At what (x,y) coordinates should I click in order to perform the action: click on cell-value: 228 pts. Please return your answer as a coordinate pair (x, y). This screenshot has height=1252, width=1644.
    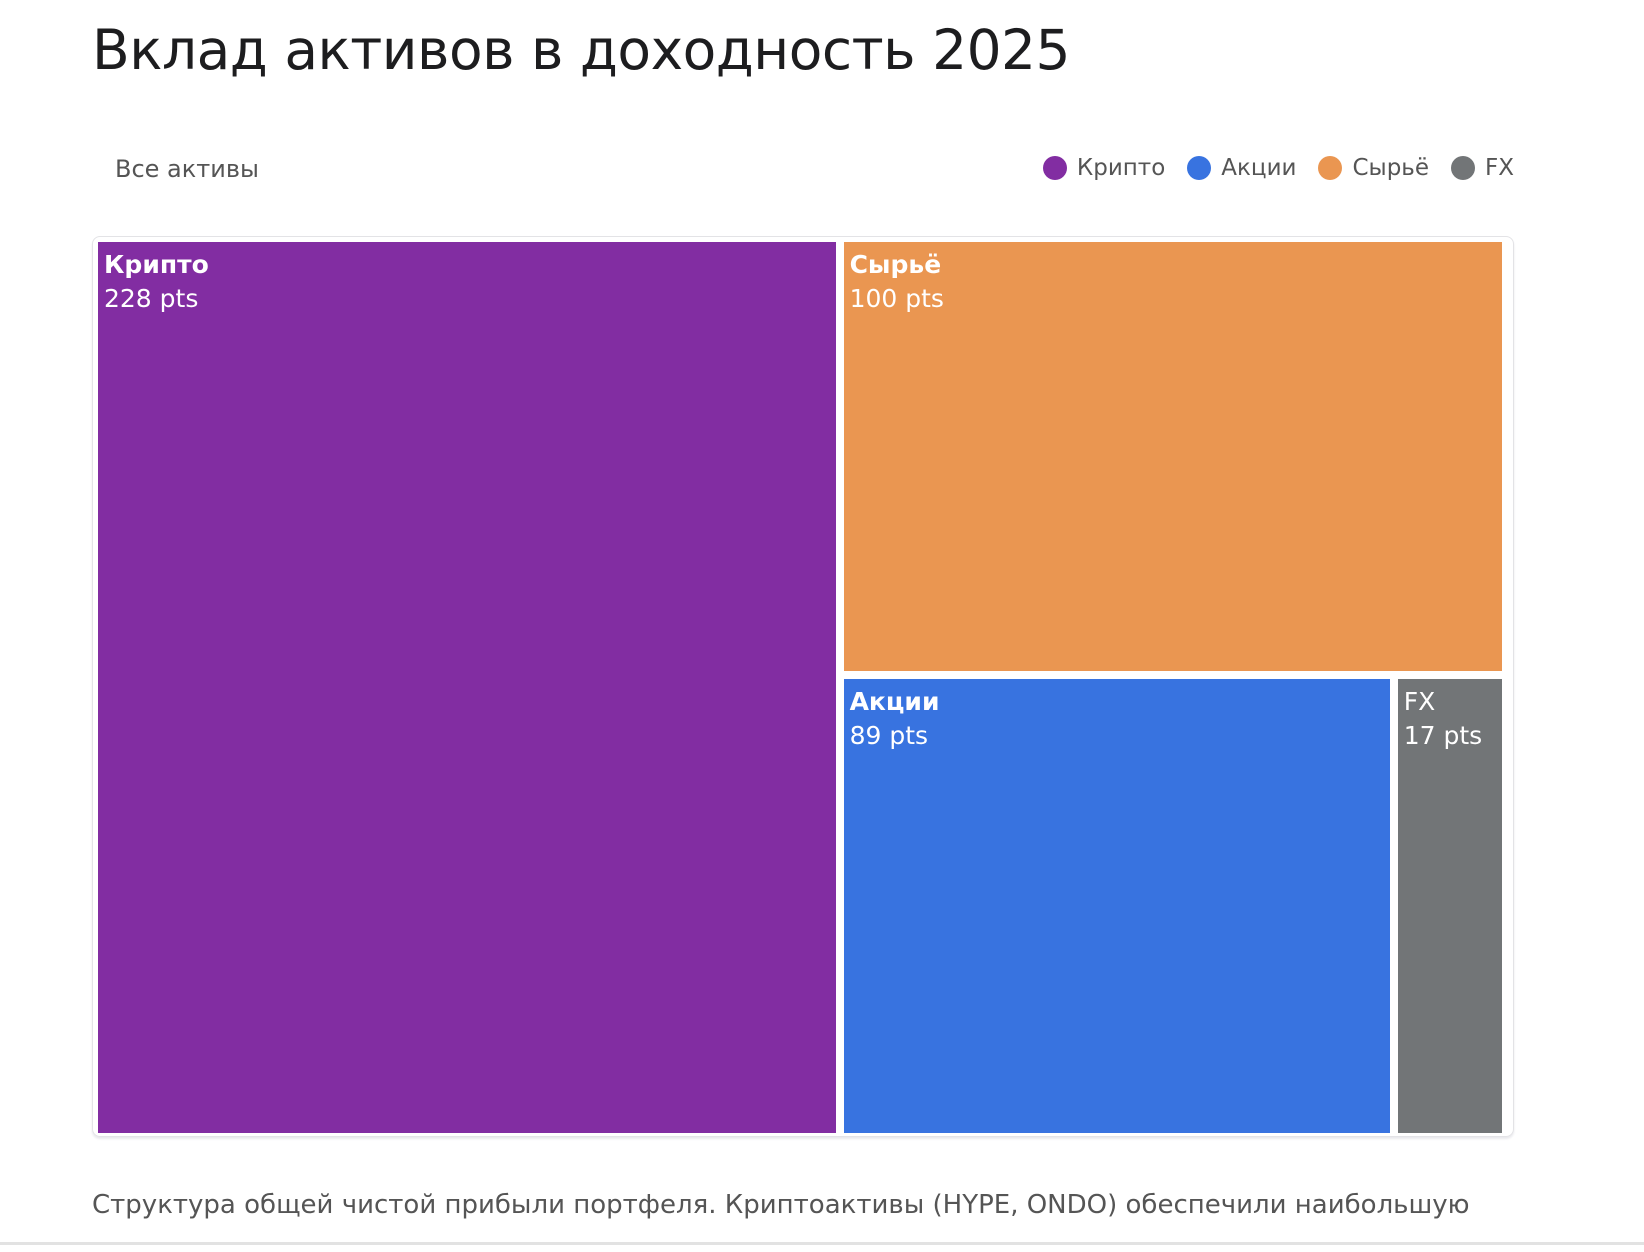
    Looking at the image, I should click on (151, 298).